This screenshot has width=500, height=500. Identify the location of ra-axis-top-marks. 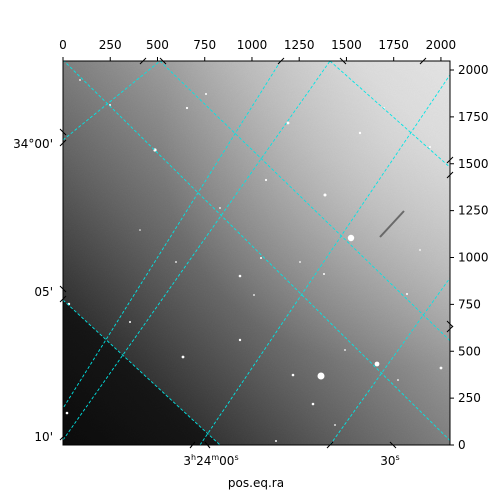
(283, 61).